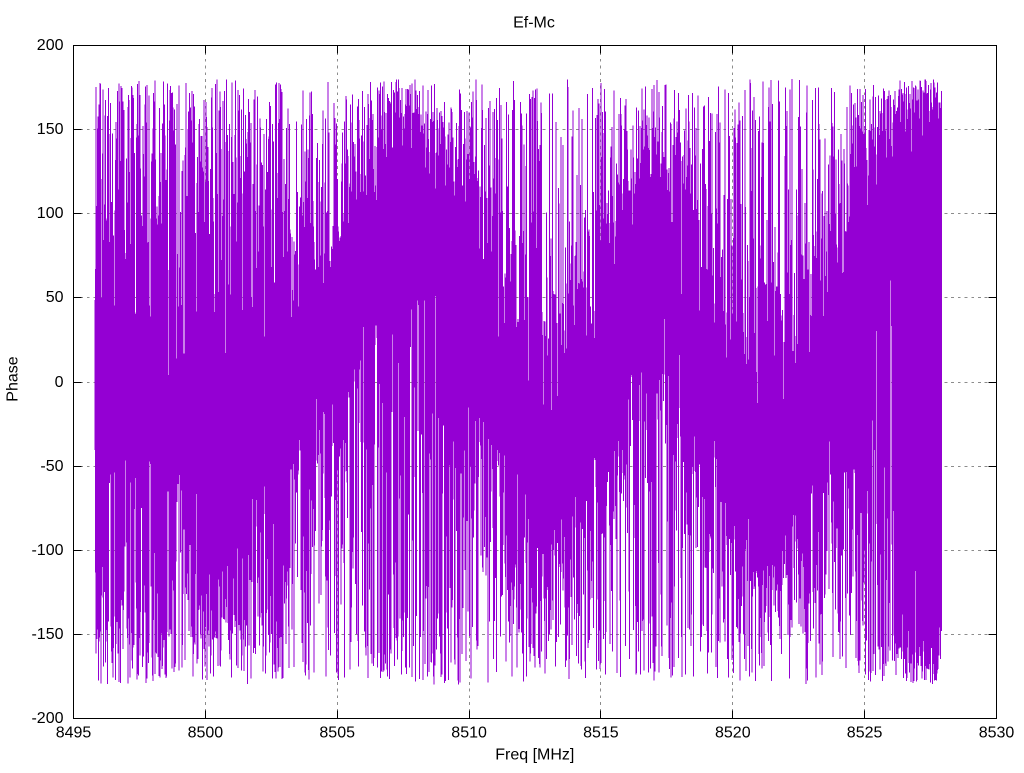 The width and height of the screenshot is (1024, 773). I want to click on svg-text: 100, so click(50, 213).